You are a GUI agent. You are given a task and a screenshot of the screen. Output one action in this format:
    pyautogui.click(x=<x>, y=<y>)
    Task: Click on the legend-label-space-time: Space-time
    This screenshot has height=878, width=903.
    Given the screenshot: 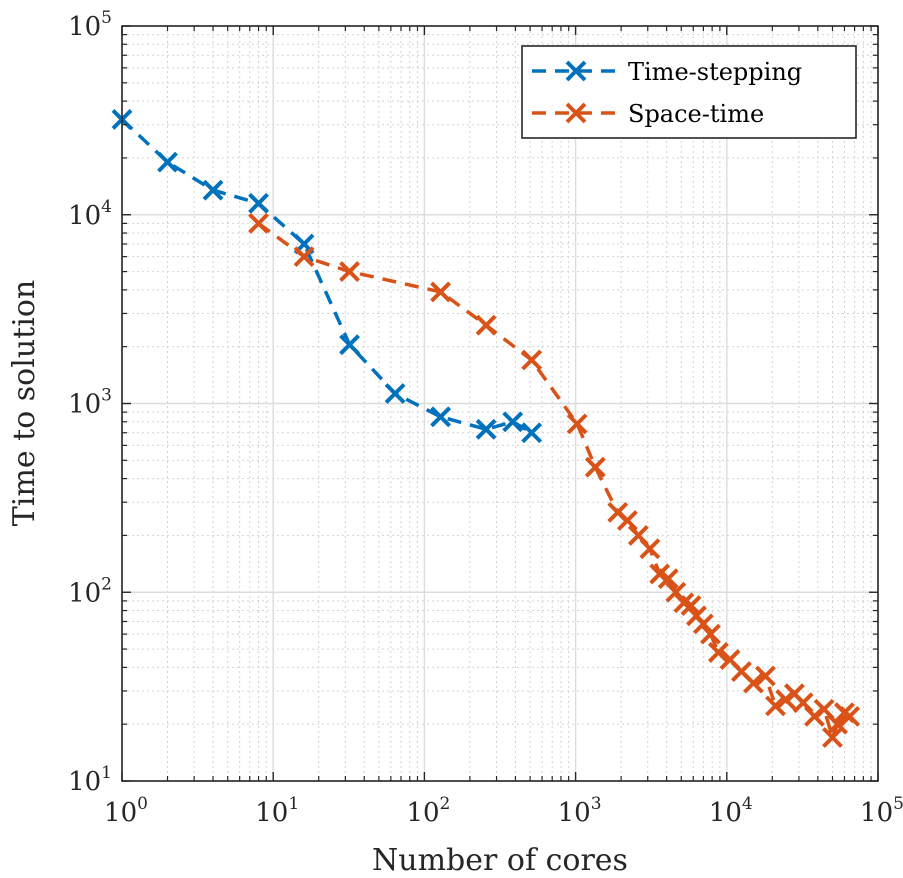 What is the action you would take?
    pyautogui.click(x=696, y=114)
    